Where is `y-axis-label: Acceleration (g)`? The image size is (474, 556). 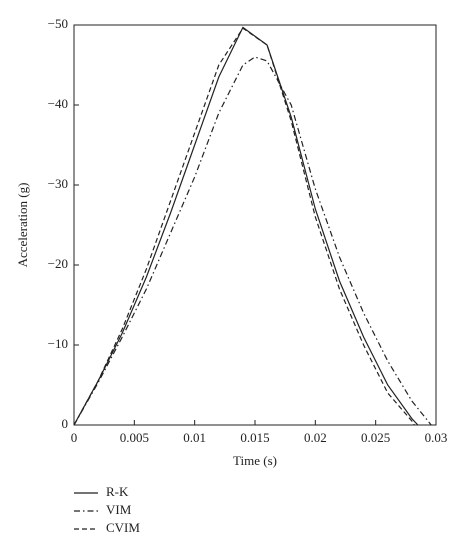 y-axis-label: Acceleration (g) is located at coordinates (22, 225).